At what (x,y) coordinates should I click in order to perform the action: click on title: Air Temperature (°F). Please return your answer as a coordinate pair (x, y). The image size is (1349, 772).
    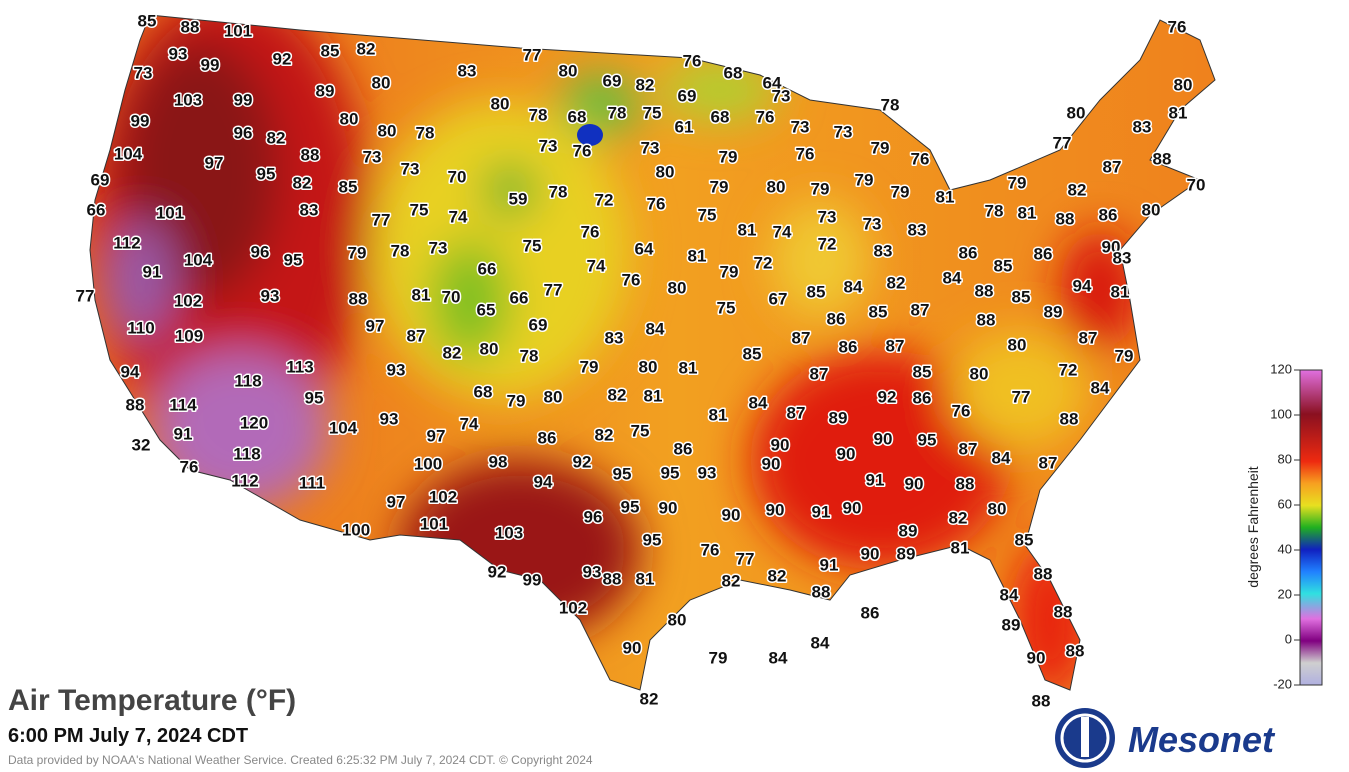
    Looking at the image, I should click on (152, 700).